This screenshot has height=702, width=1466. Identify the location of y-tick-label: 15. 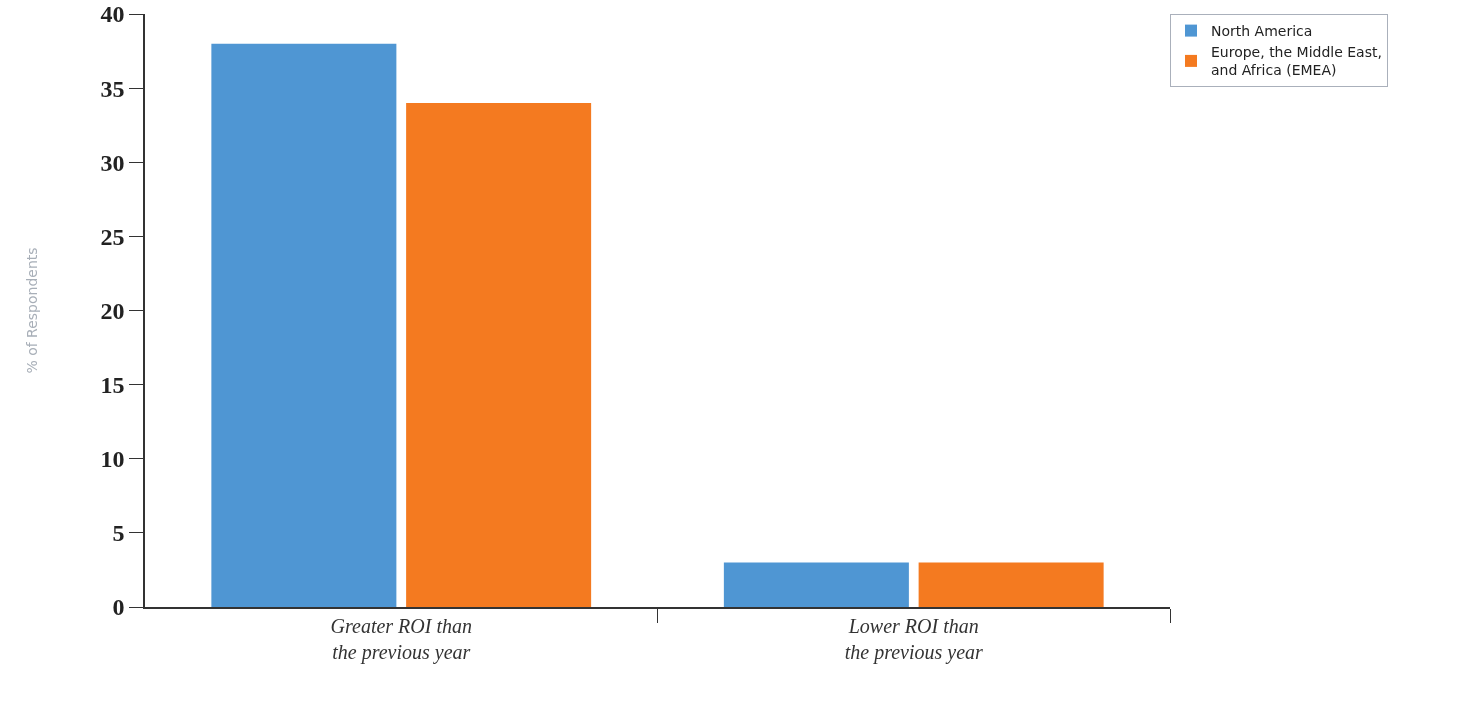
(112, 385).